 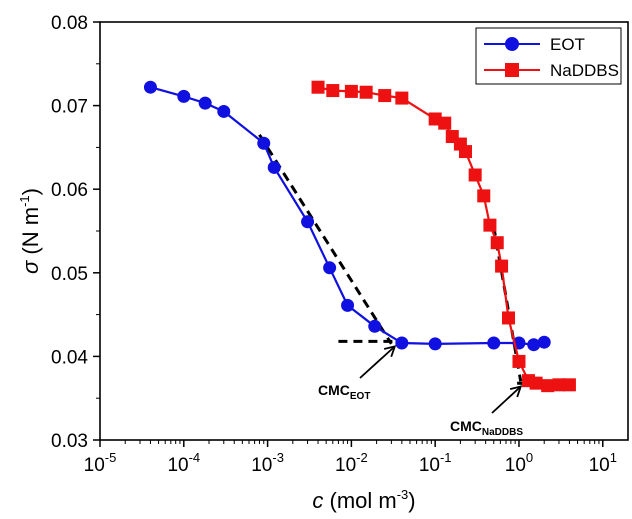 What do you see at coordinates (486, 411) in the screenshot?
I see `cmc-naddbs-annotation: CMCNaDDBS` at bounding box center [486, 411].